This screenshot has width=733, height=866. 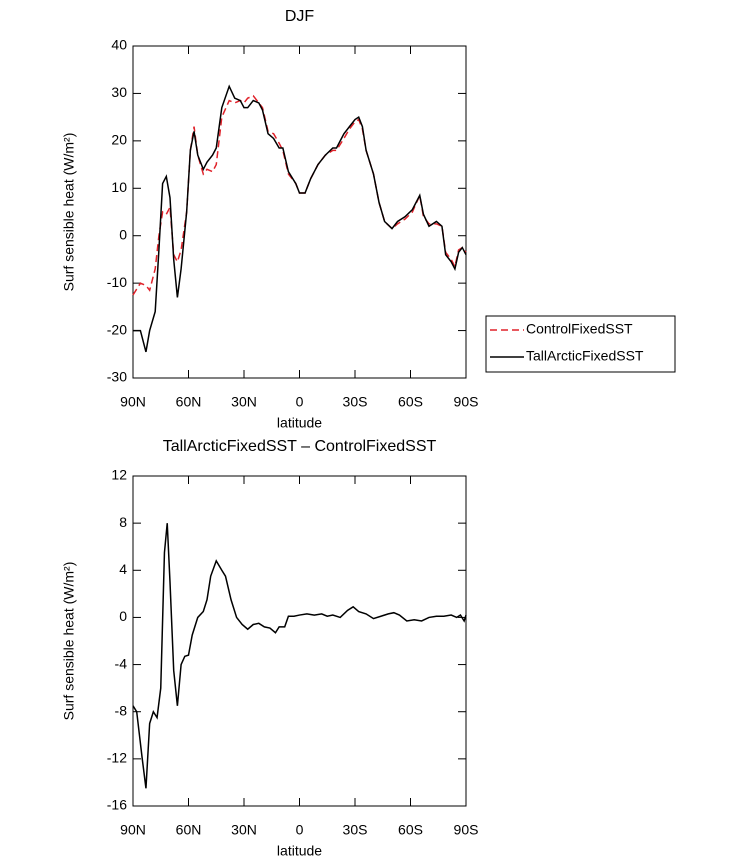 What do you see at coordinates (117, 805) in the screenshot?
I see `y-tick-label: -16` at bounding box center [117, 805].